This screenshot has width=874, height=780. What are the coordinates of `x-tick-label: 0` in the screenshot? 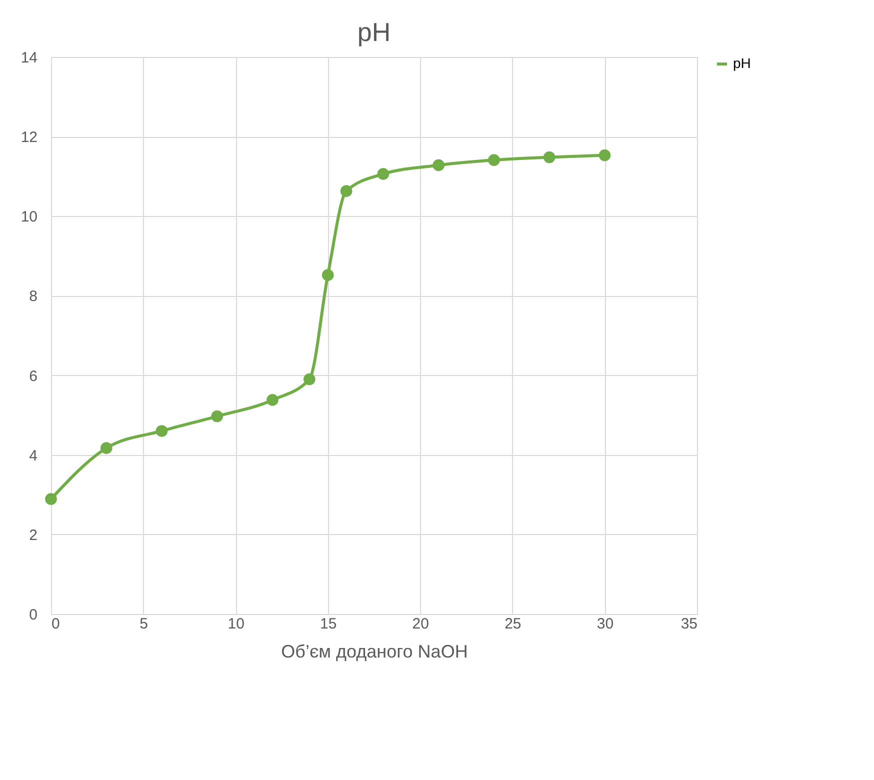 It's located at (56, 624).